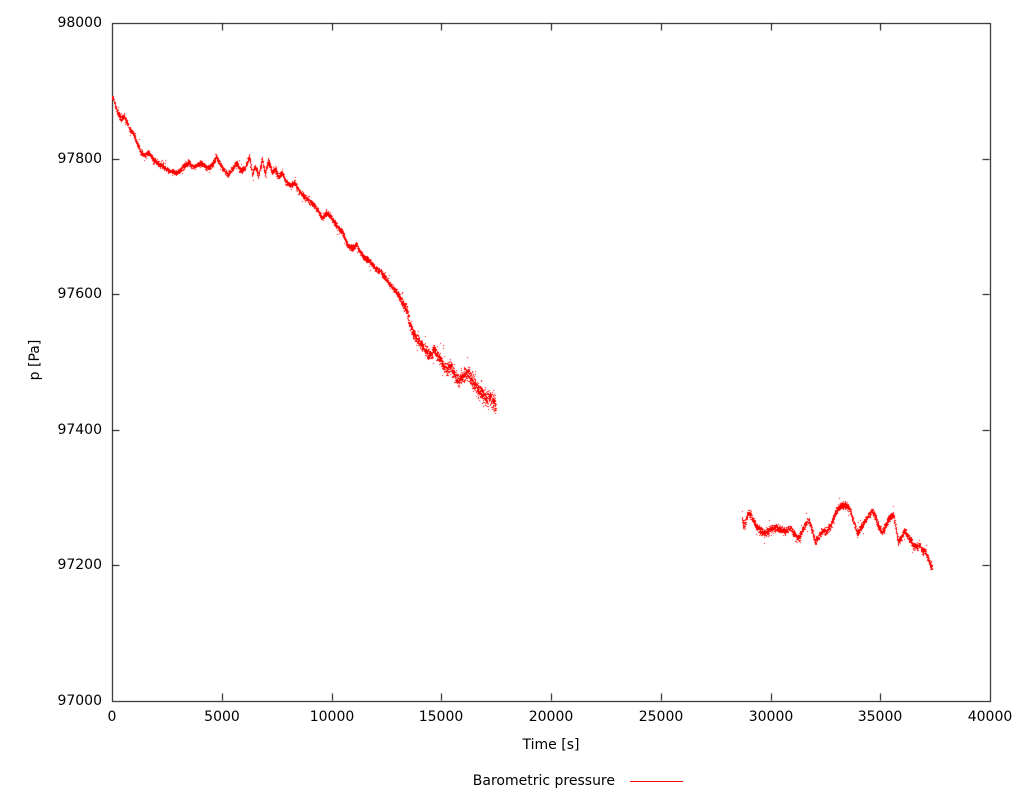 This screenshot has width=1024, height=800. What do you see at coordinates (112, 717) in the screenshot?
I see `x-tick-label: 0` at bounding box center [112, 717].